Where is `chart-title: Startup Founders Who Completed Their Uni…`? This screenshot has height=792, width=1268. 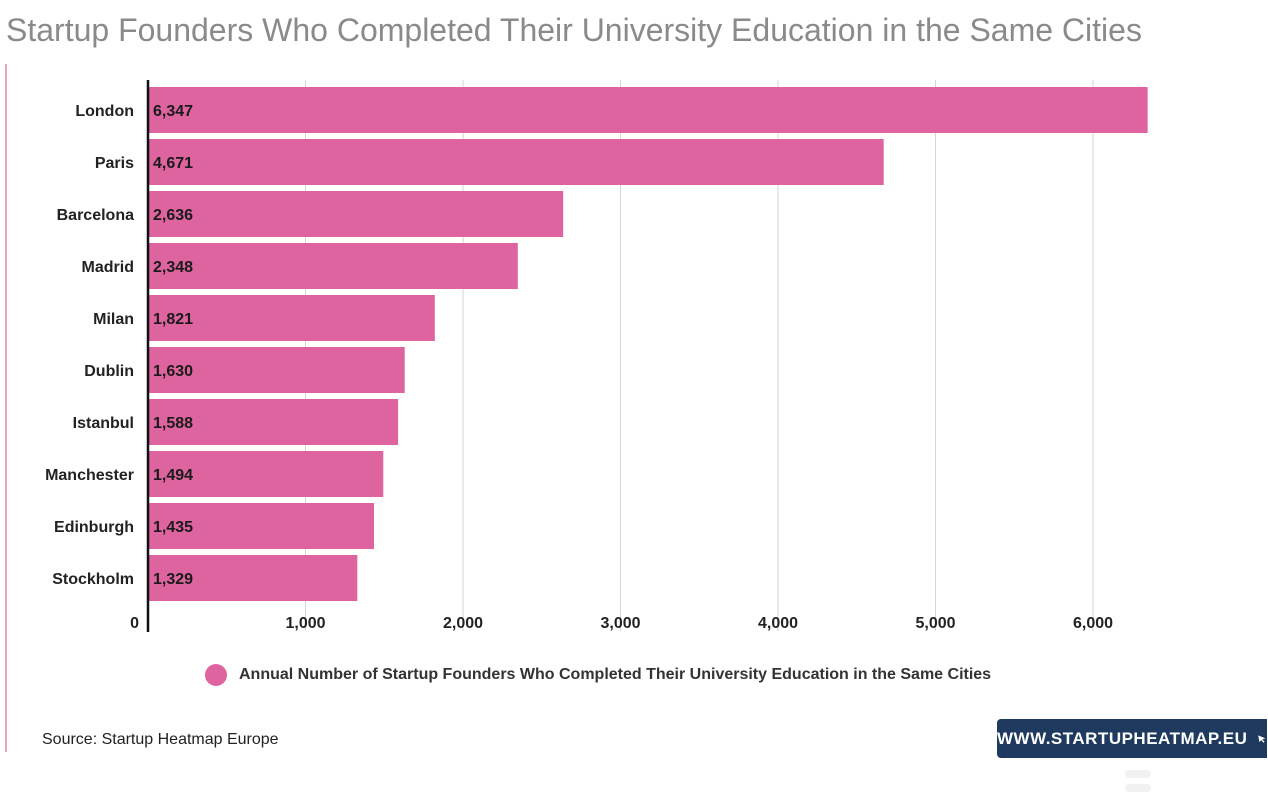
chart-title: Startup Founders Who Completed Their Uni… is located at coordinates (574, 30).